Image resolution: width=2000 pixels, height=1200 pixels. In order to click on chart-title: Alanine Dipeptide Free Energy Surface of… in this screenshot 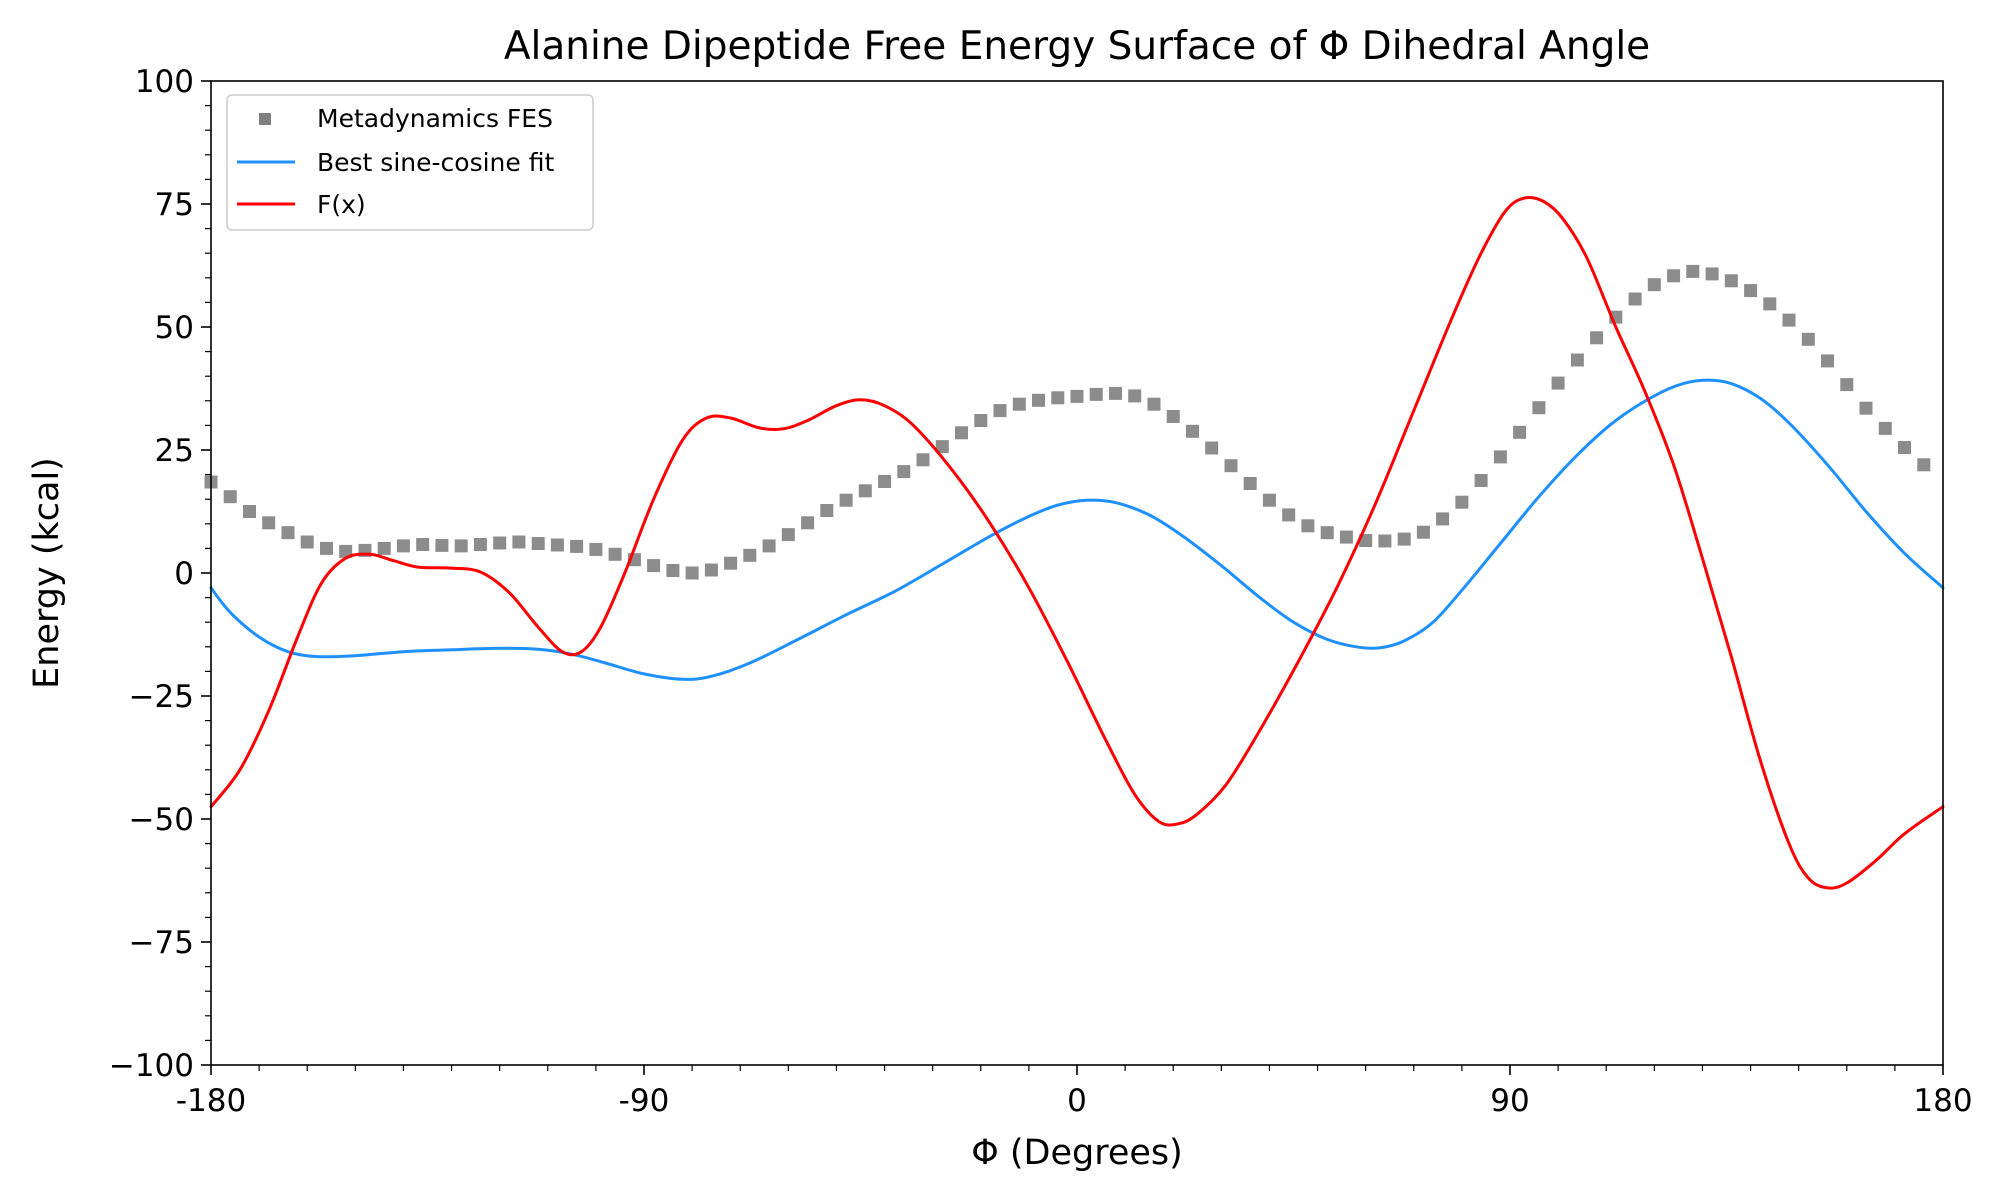, I will do `click(1077, 46)`.